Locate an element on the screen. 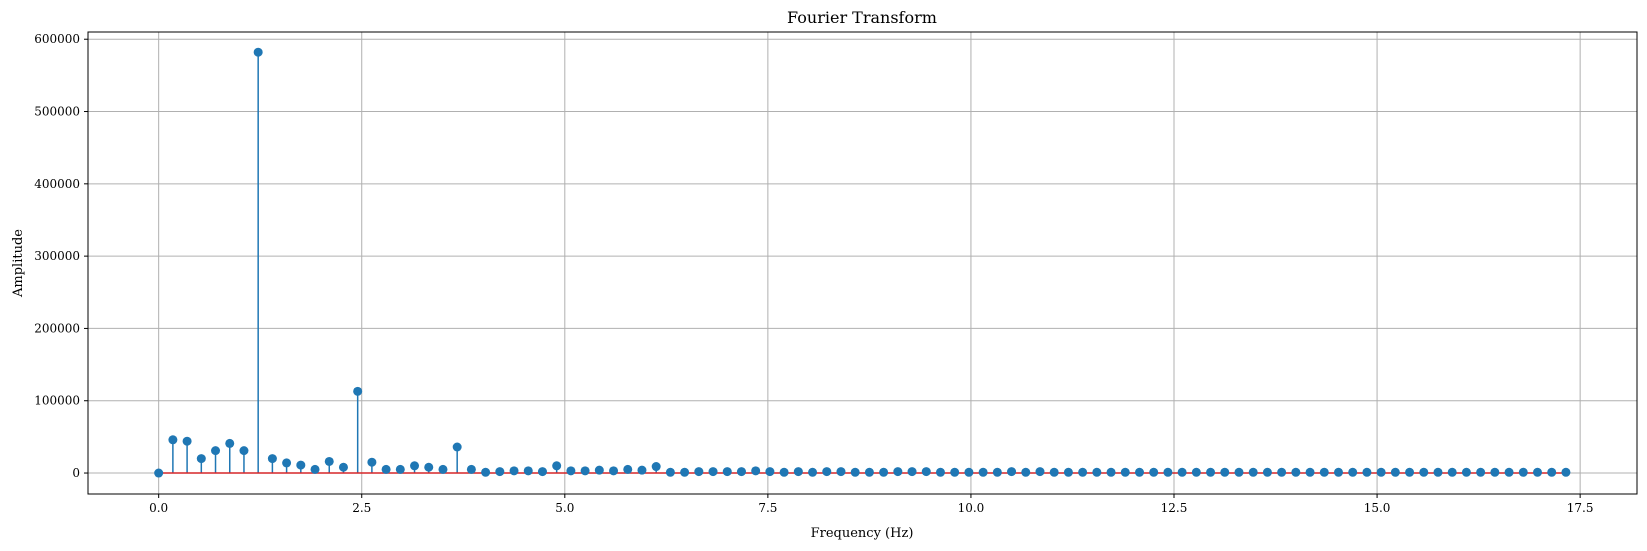 This screenshot has height=551, width=1647. y-tick-label: 400000 is located at coordinates (57, 184).